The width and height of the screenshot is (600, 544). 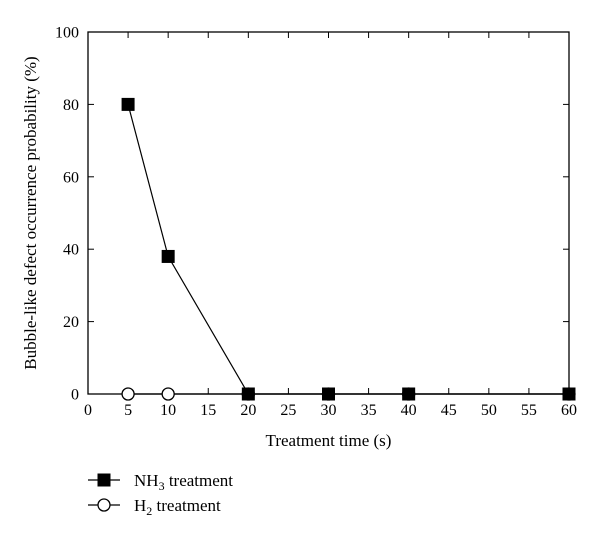 I want to click on x-tick-label: 20, so click(x=248, y=410).